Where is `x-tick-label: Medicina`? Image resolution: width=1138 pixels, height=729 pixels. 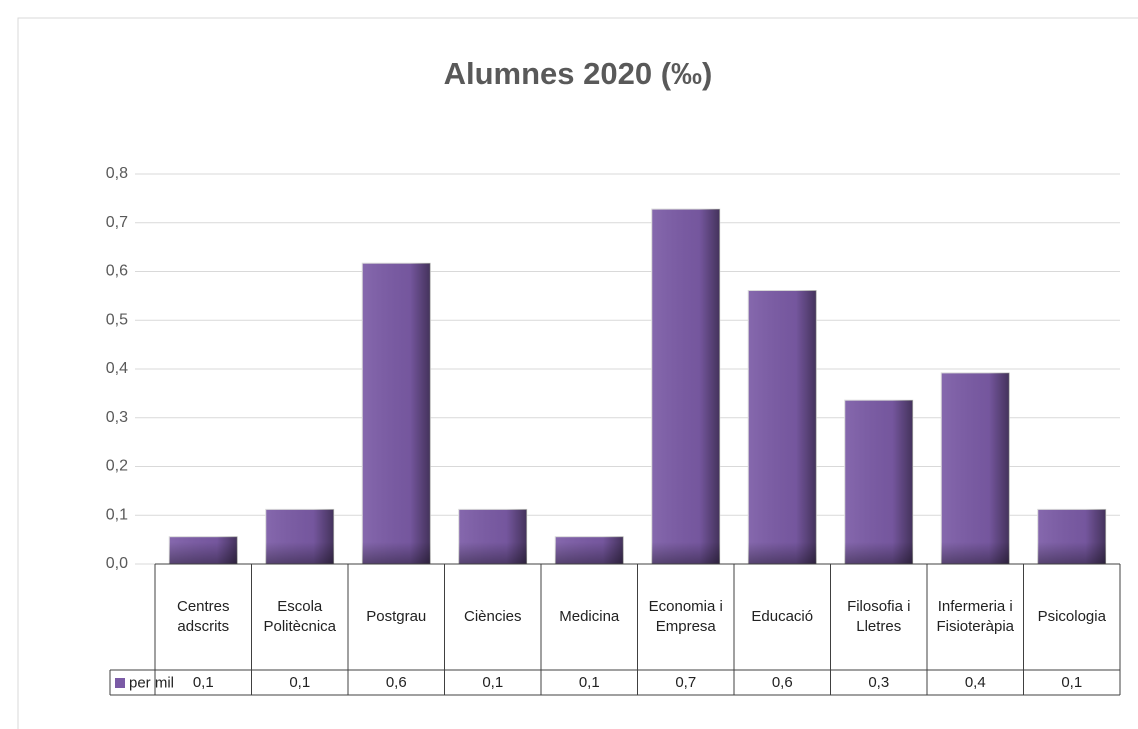
x-tick-label: Medicina is located at coordinates (589, 616).